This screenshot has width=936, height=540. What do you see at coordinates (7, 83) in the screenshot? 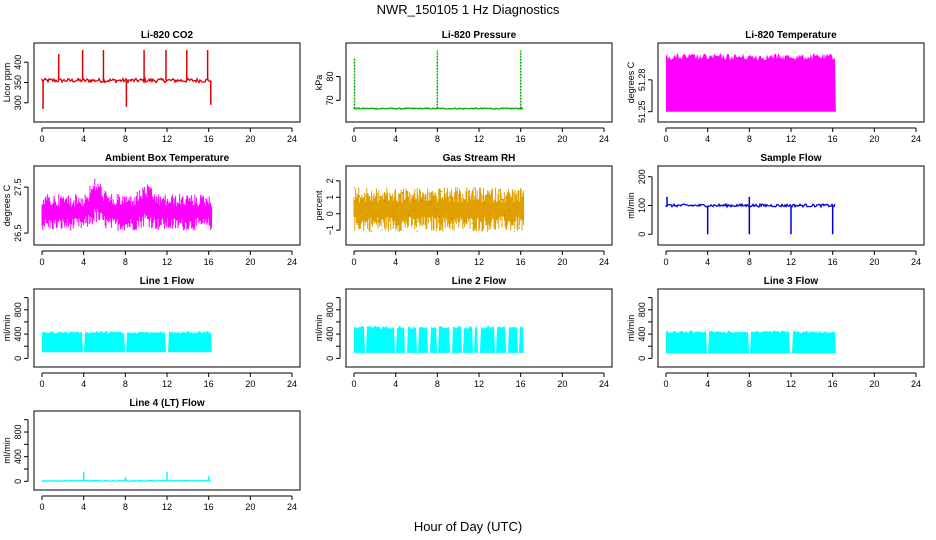
I see `y-axis-label: Licor ppm` at bounding box center [7, 83].